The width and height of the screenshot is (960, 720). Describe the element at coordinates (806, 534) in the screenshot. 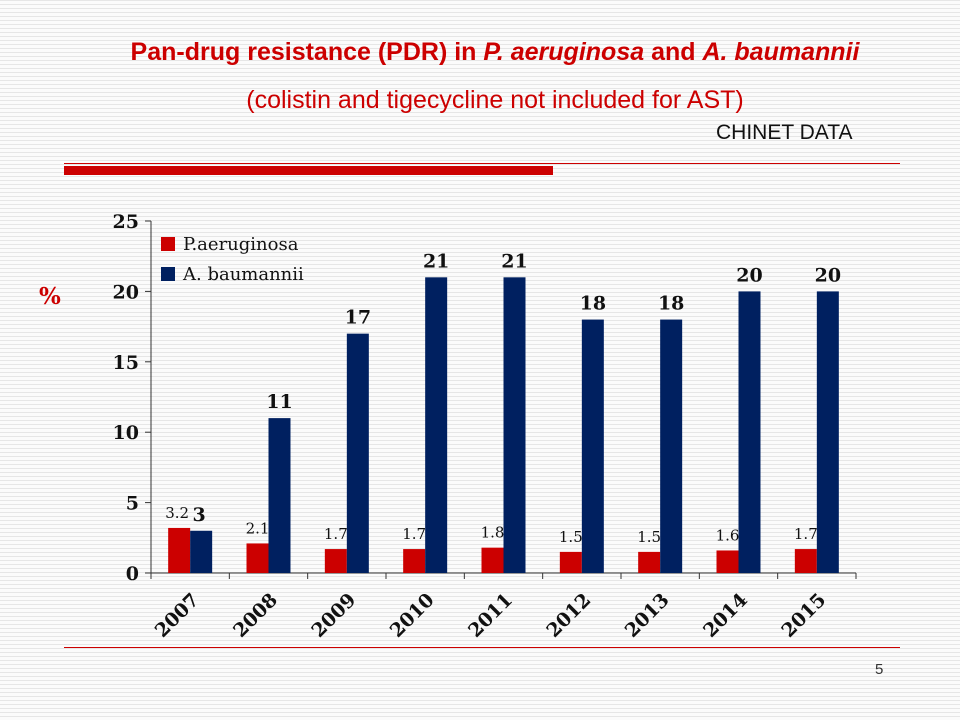

I see `label-pa-2015: 1.7` at that location.